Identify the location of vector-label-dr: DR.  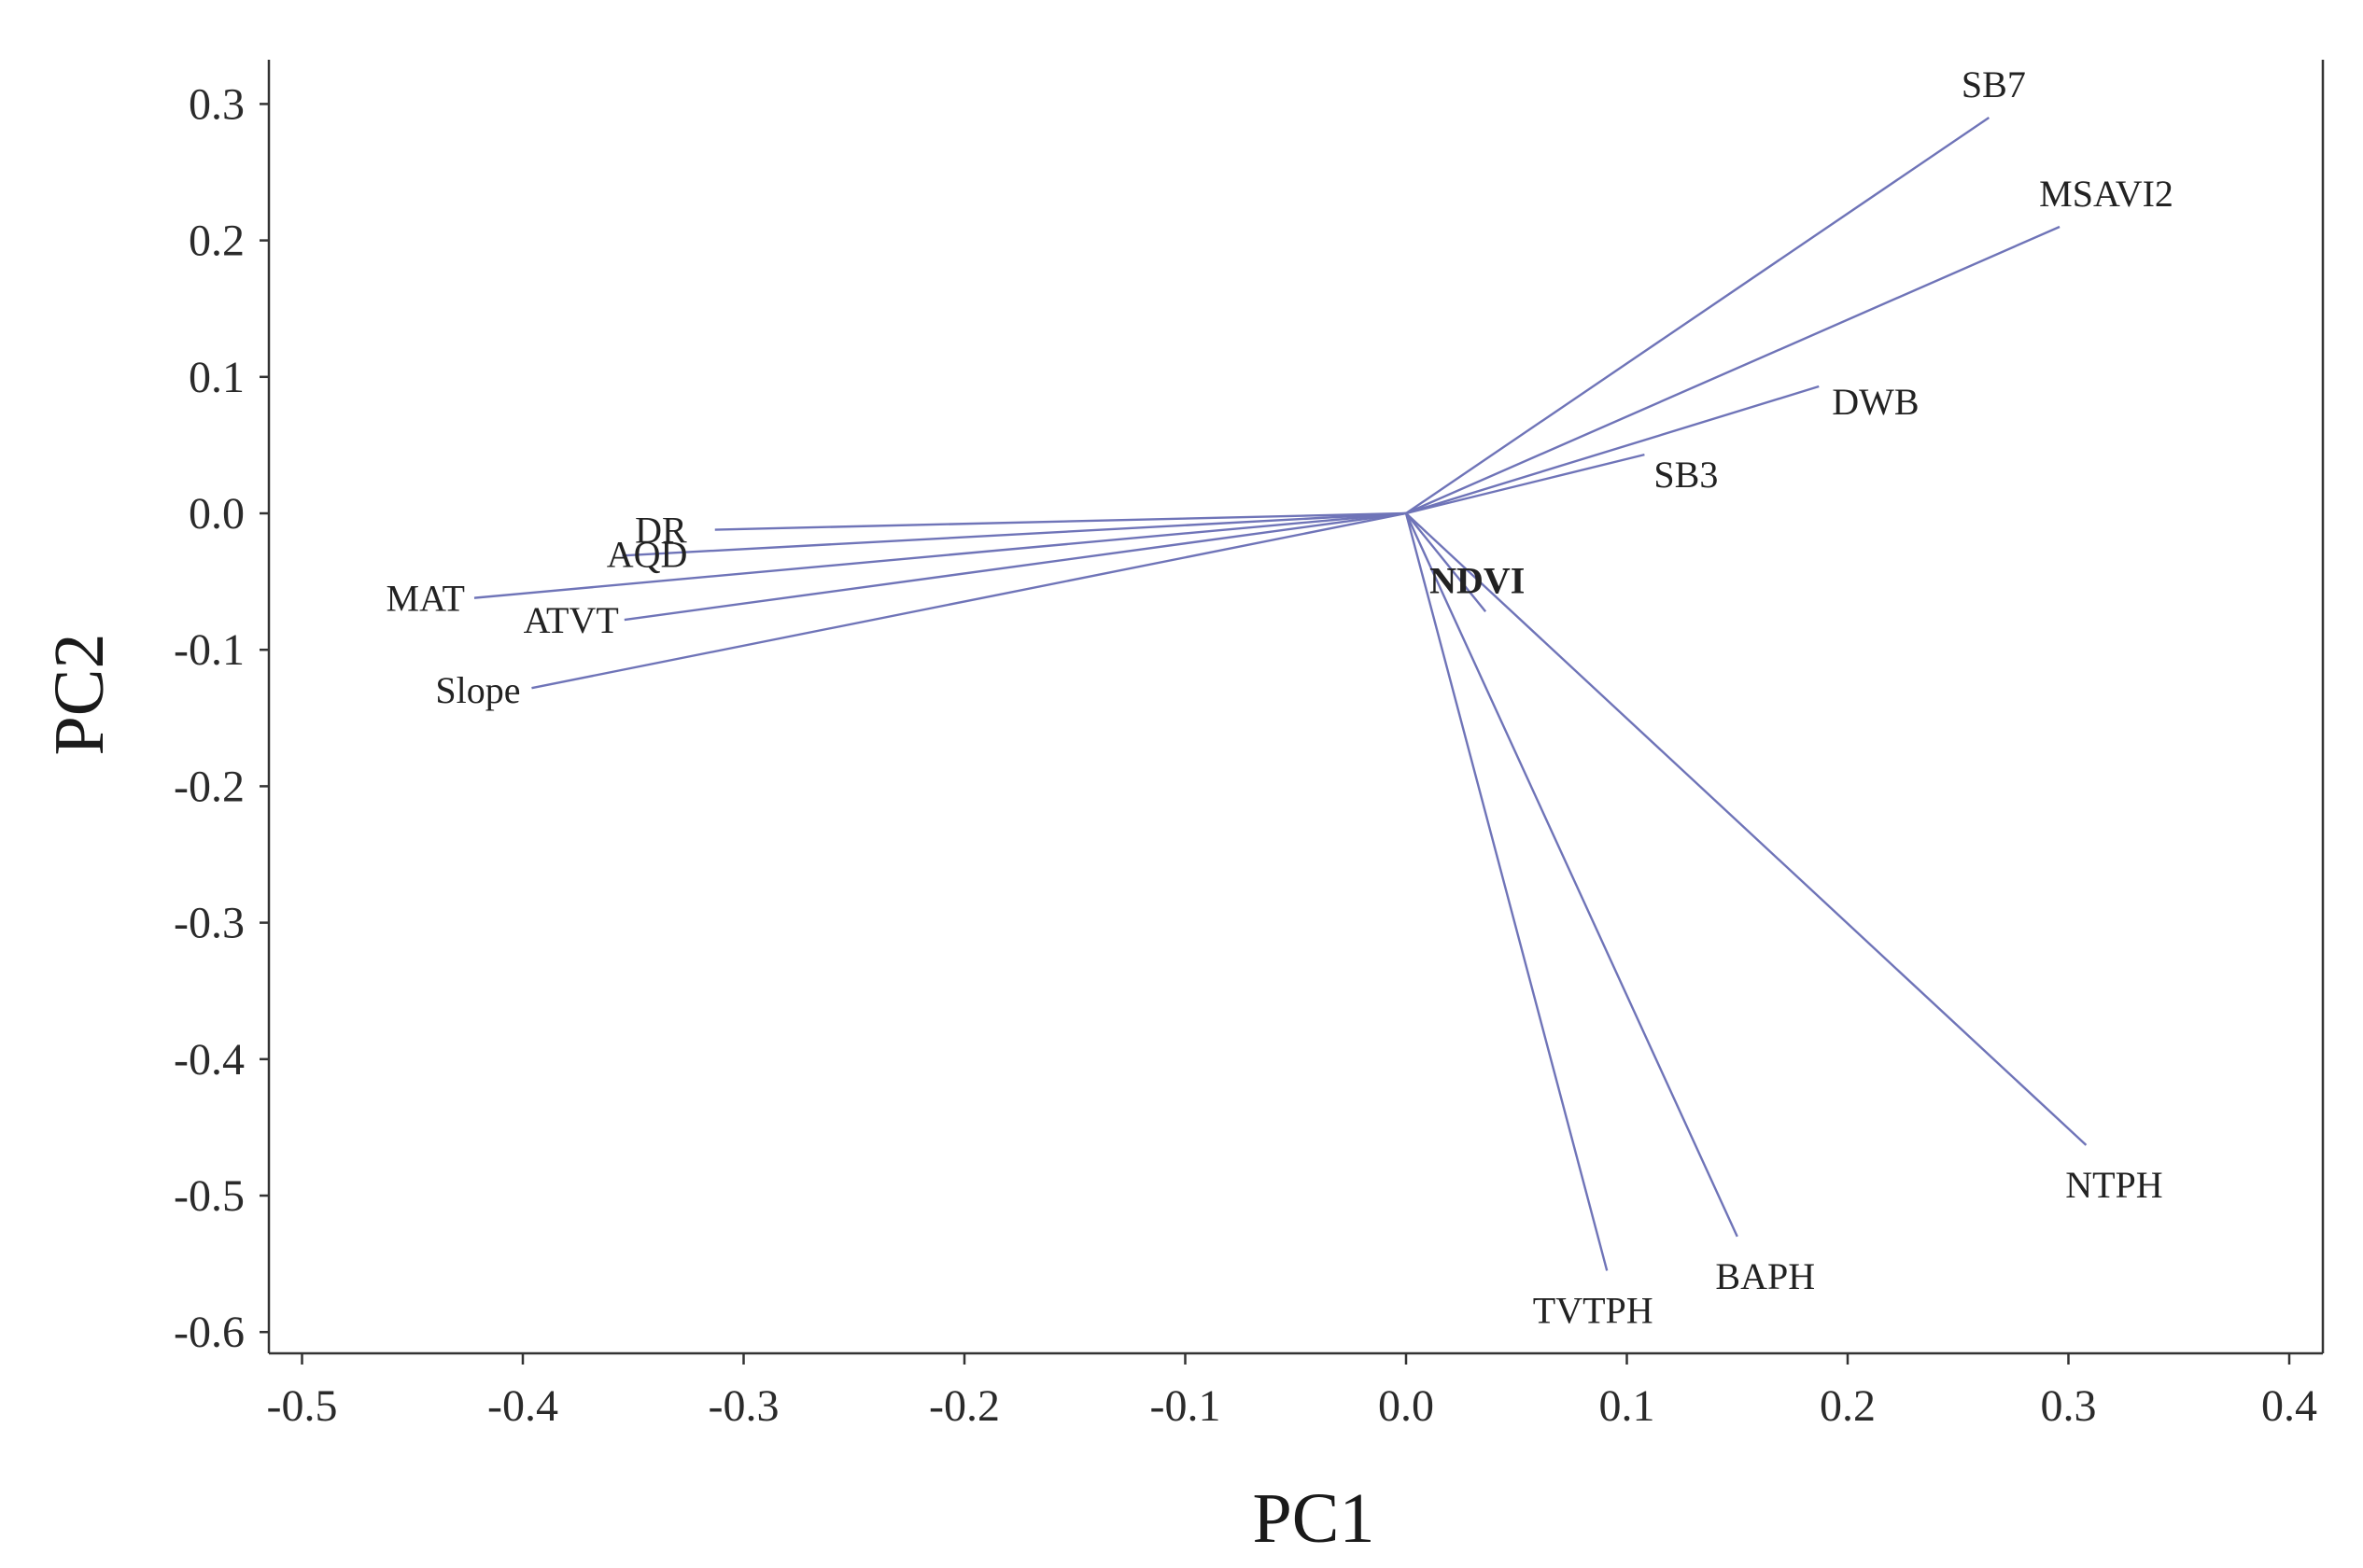
(661, 531).